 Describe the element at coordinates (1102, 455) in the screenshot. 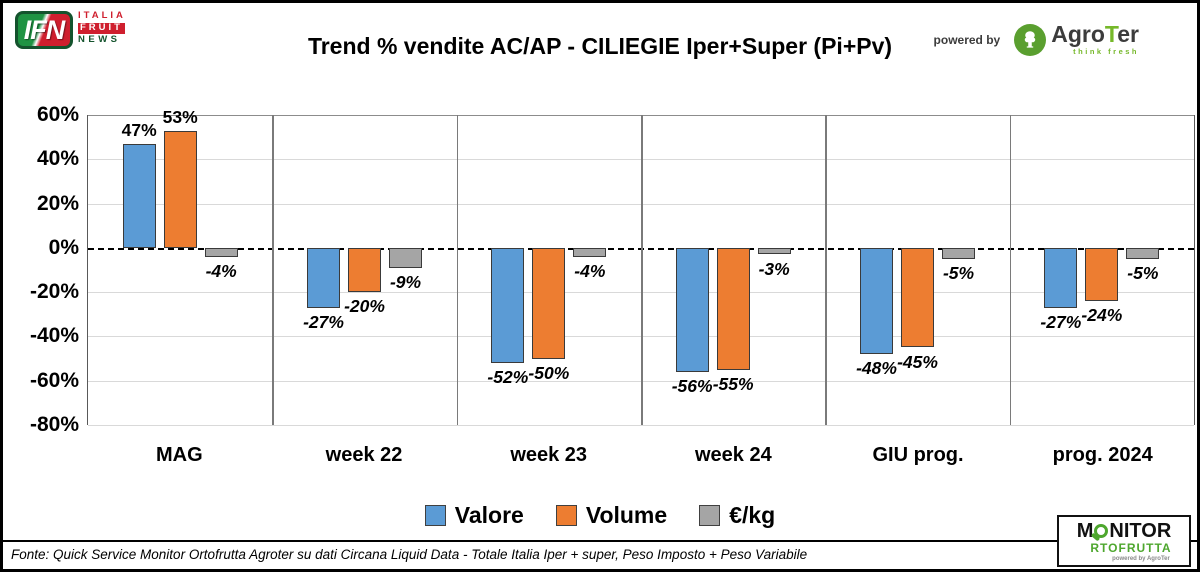

I see `x-axis-label: prog. 2024` at that location.